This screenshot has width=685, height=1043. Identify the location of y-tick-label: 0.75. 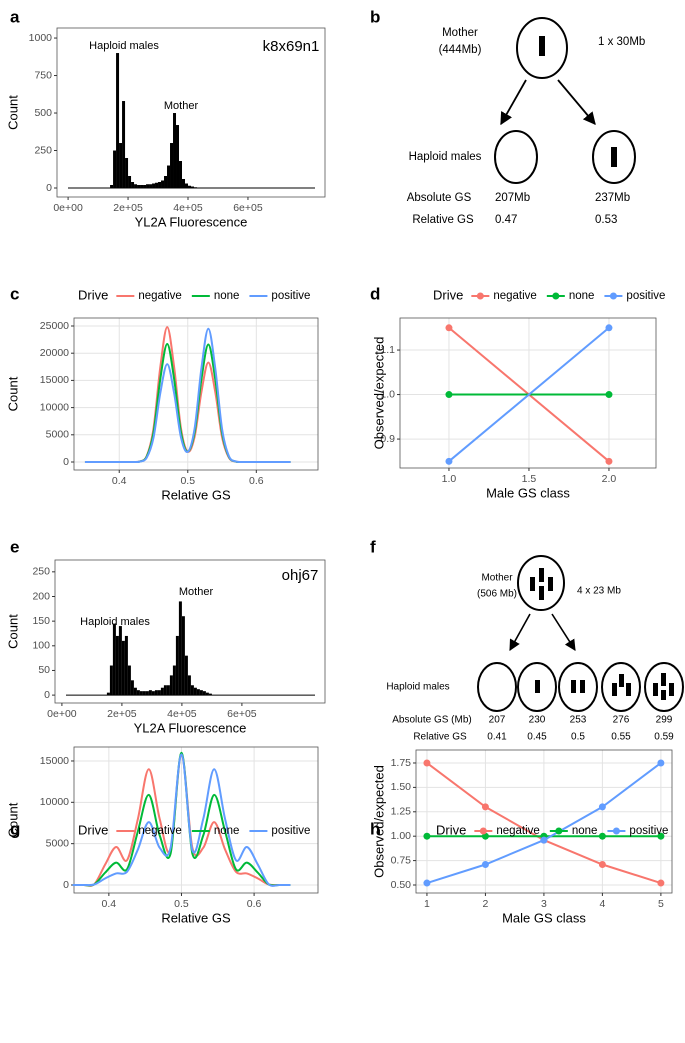
(401, 860).